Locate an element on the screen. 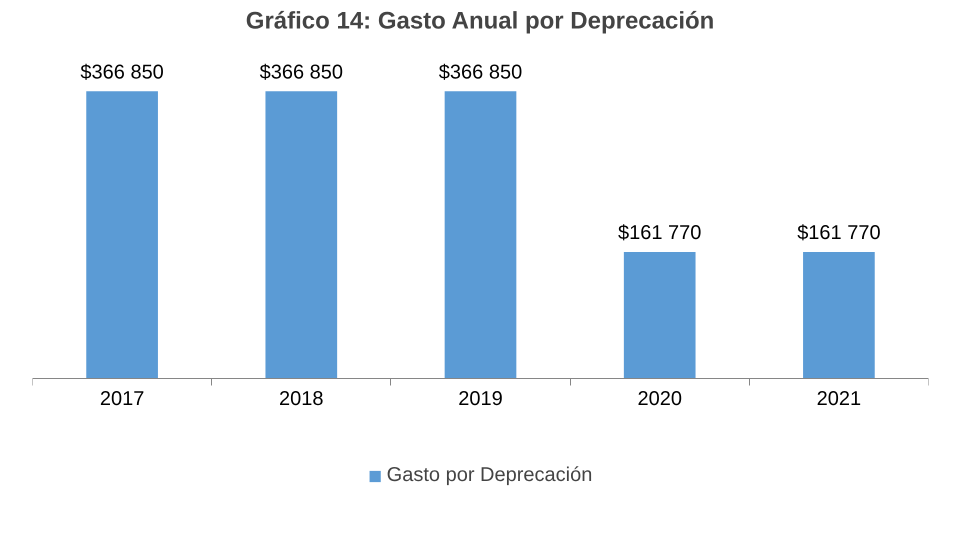 This screenshot has width=962, height=539. x-tick-label: 2019 is located at coordinates (480, 399).